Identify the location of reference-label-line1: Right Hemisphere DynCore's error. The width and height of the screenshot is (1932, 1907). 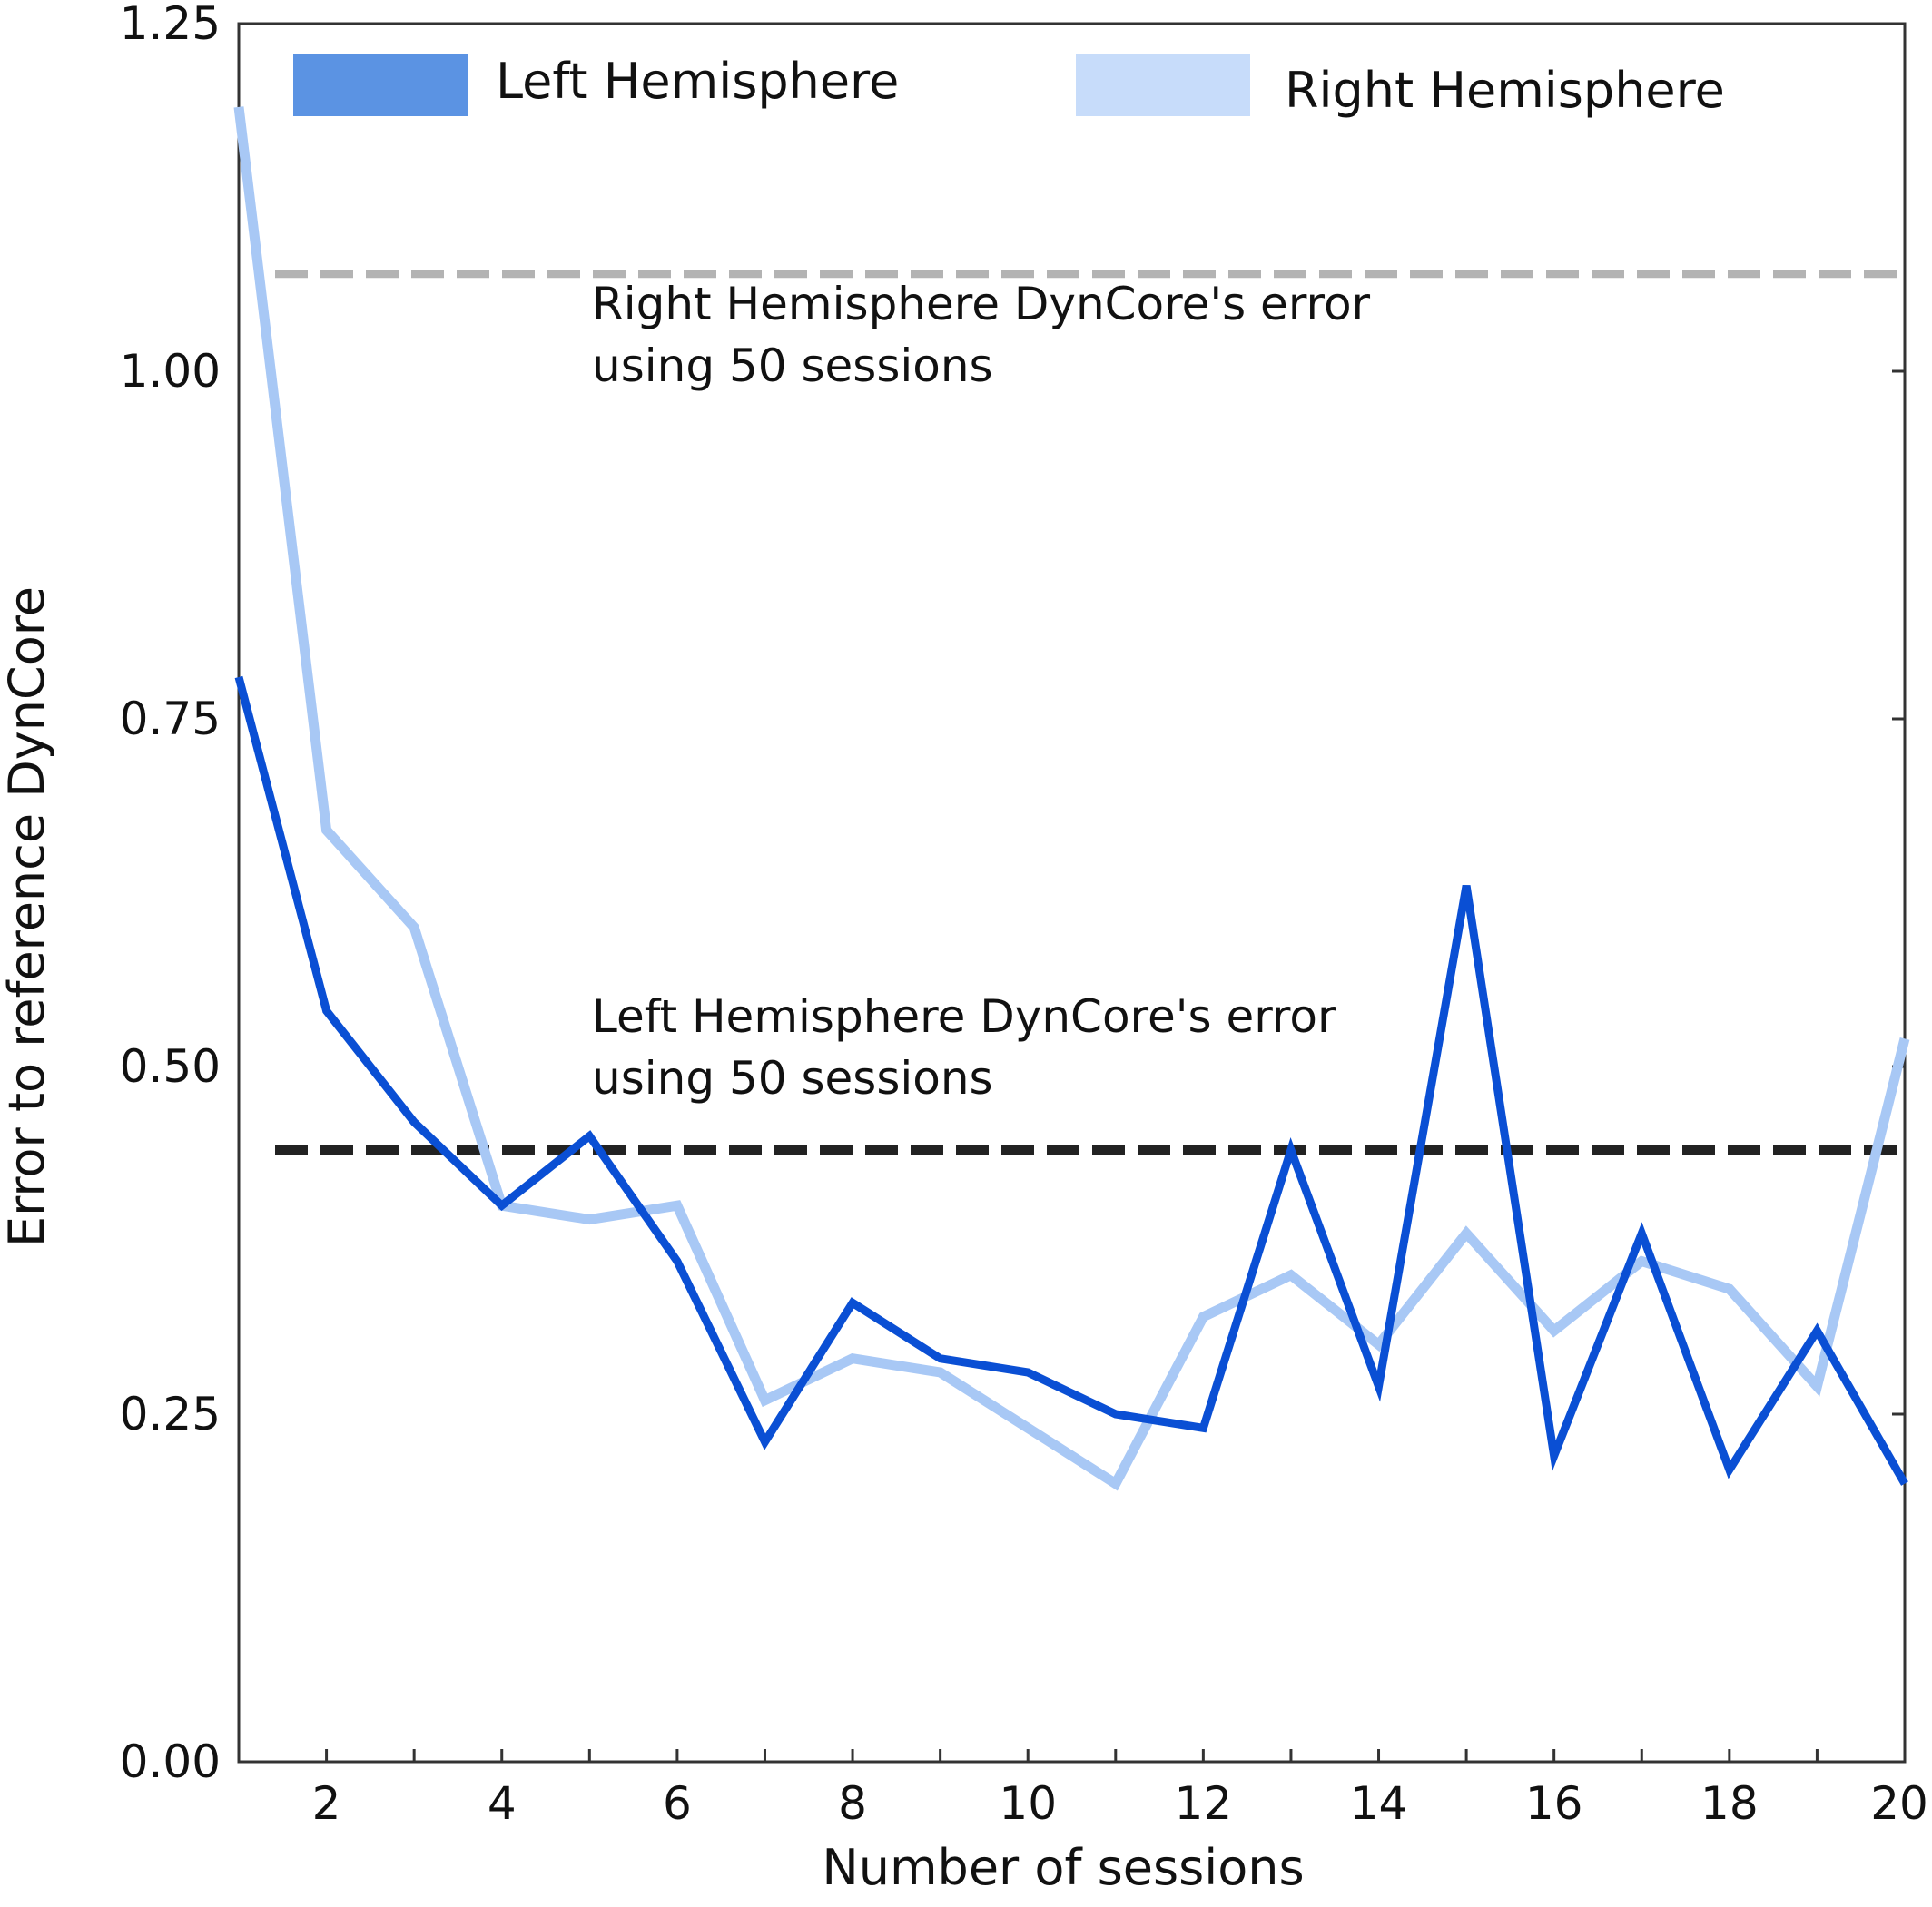
(982, 304).